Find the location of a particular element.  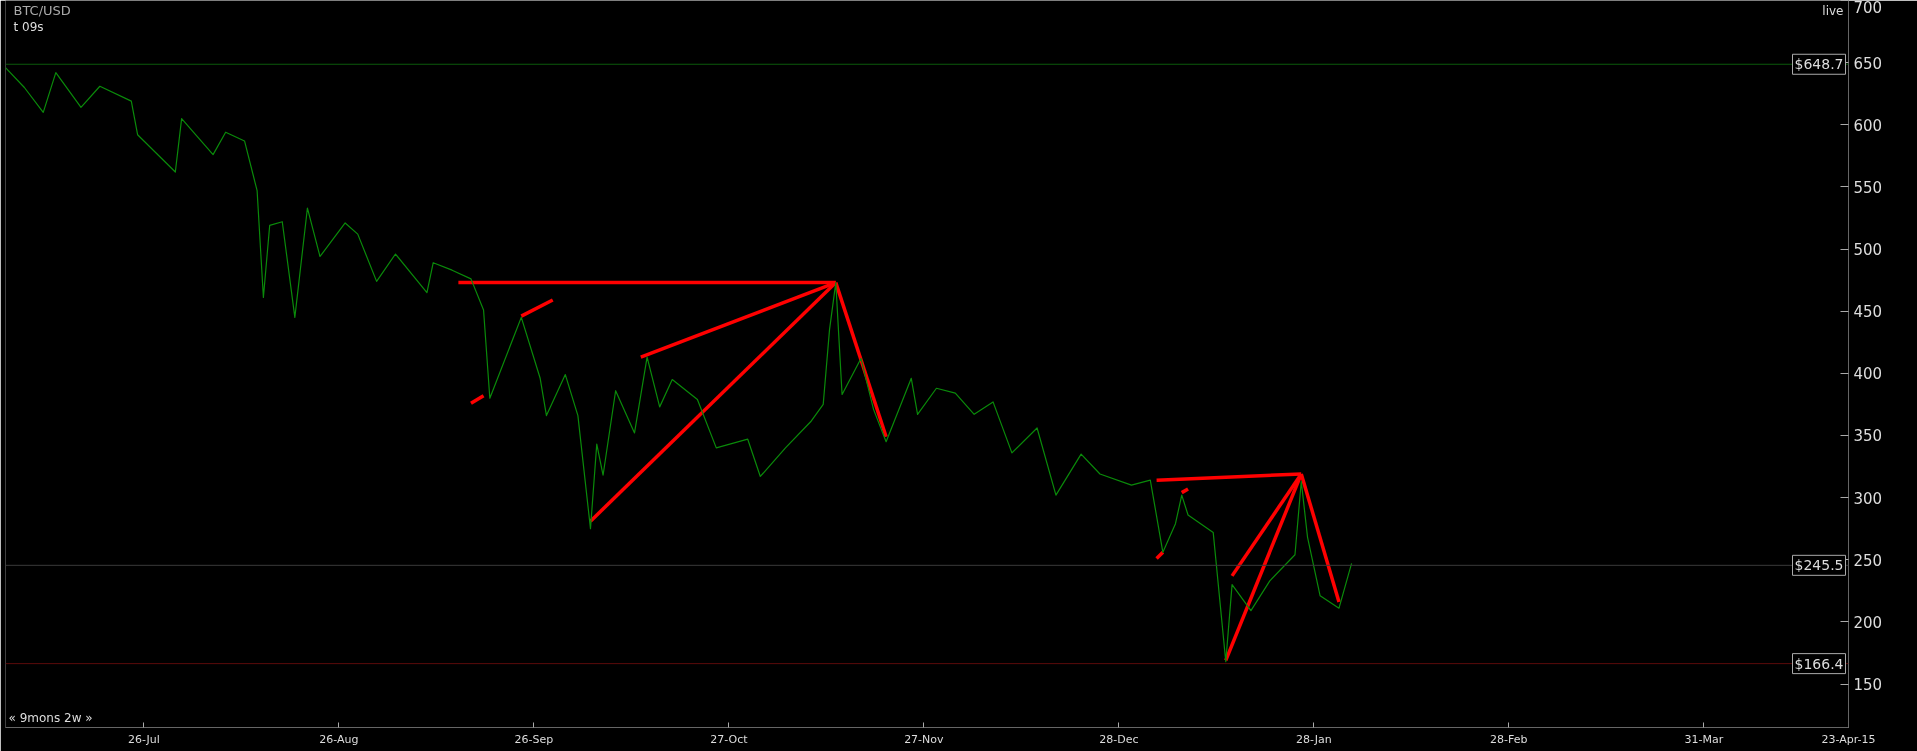

ref-line-label: $648.7 is located at coordinates (1819, 64).